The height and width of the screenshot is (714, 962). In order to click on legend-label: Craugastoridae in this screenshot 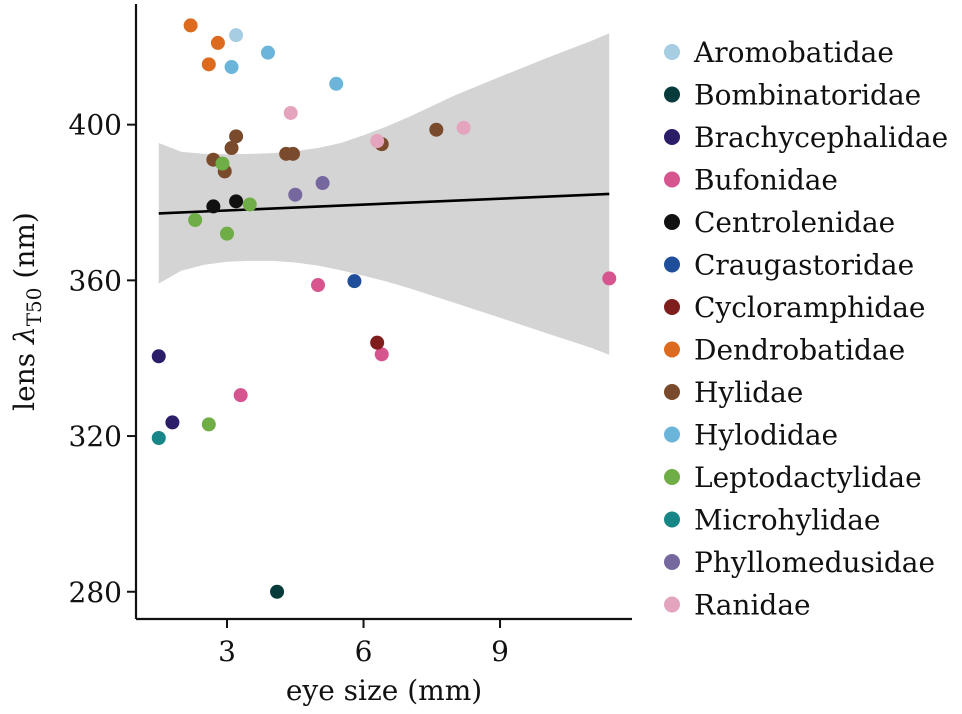, I will do `click(804, 265)`.